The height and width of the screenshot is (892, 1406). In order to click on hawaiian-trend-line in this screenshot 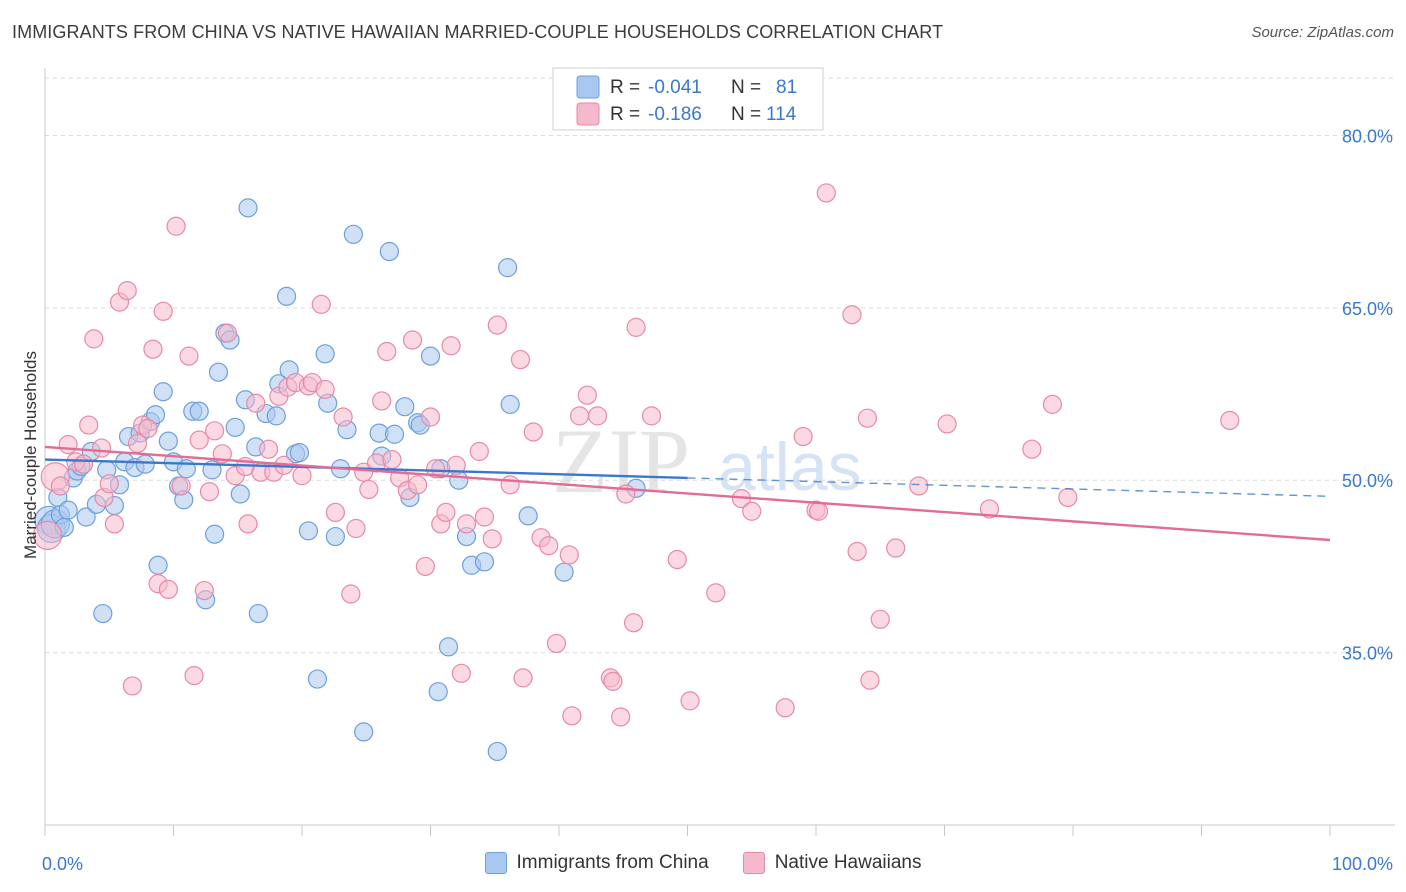, I will do `click(687, 493)`.